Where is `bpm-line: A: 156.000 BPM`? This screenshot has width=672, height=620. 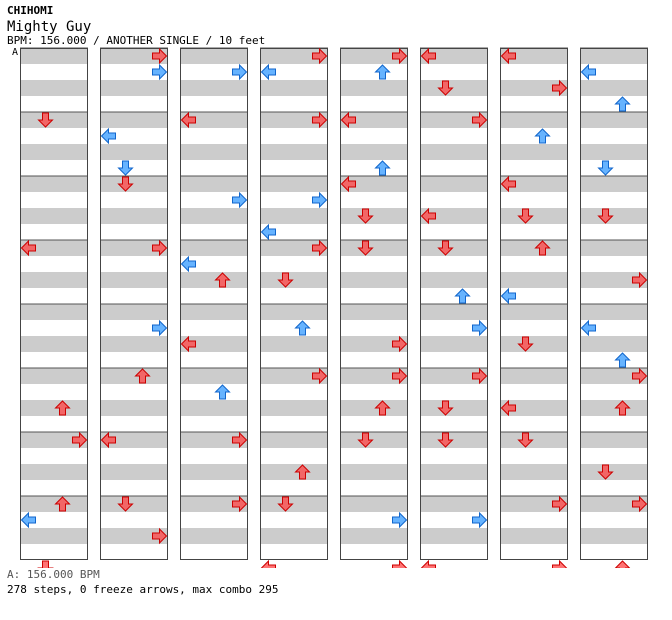
bpm-line: A: 156.000 BPM is located at coordinates (53, 574).